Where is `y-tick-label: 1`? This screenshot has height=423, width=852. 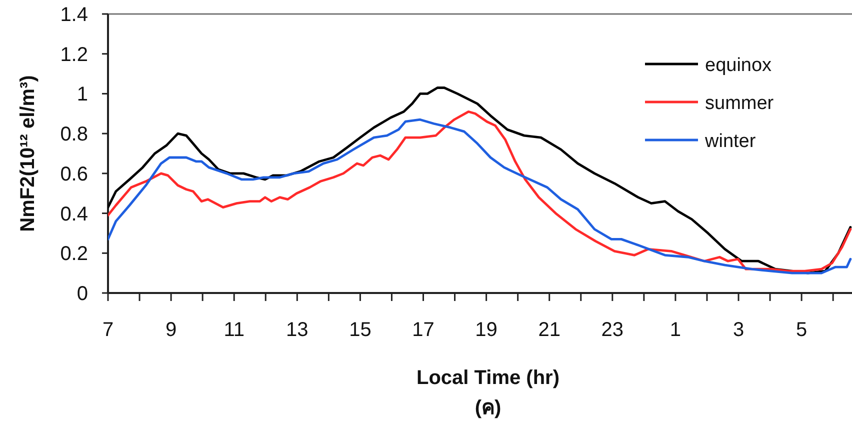 y-tick-label: 1 is located at coordinates (82, 95).